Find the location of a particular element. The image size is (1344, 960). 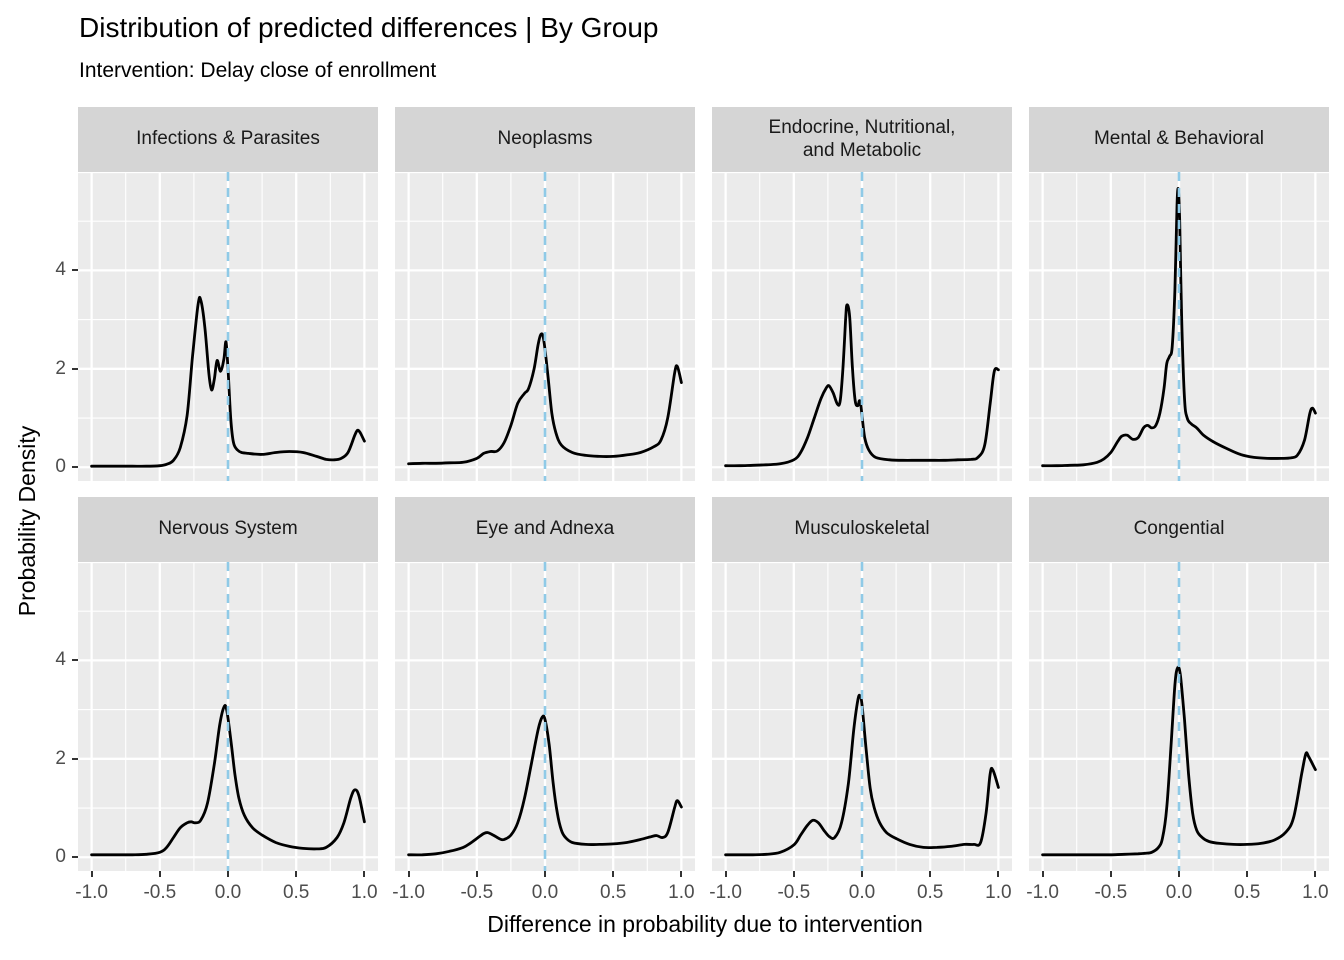

facet-strip-label: Eye and Adnexa is located at coordinates (545, 529).